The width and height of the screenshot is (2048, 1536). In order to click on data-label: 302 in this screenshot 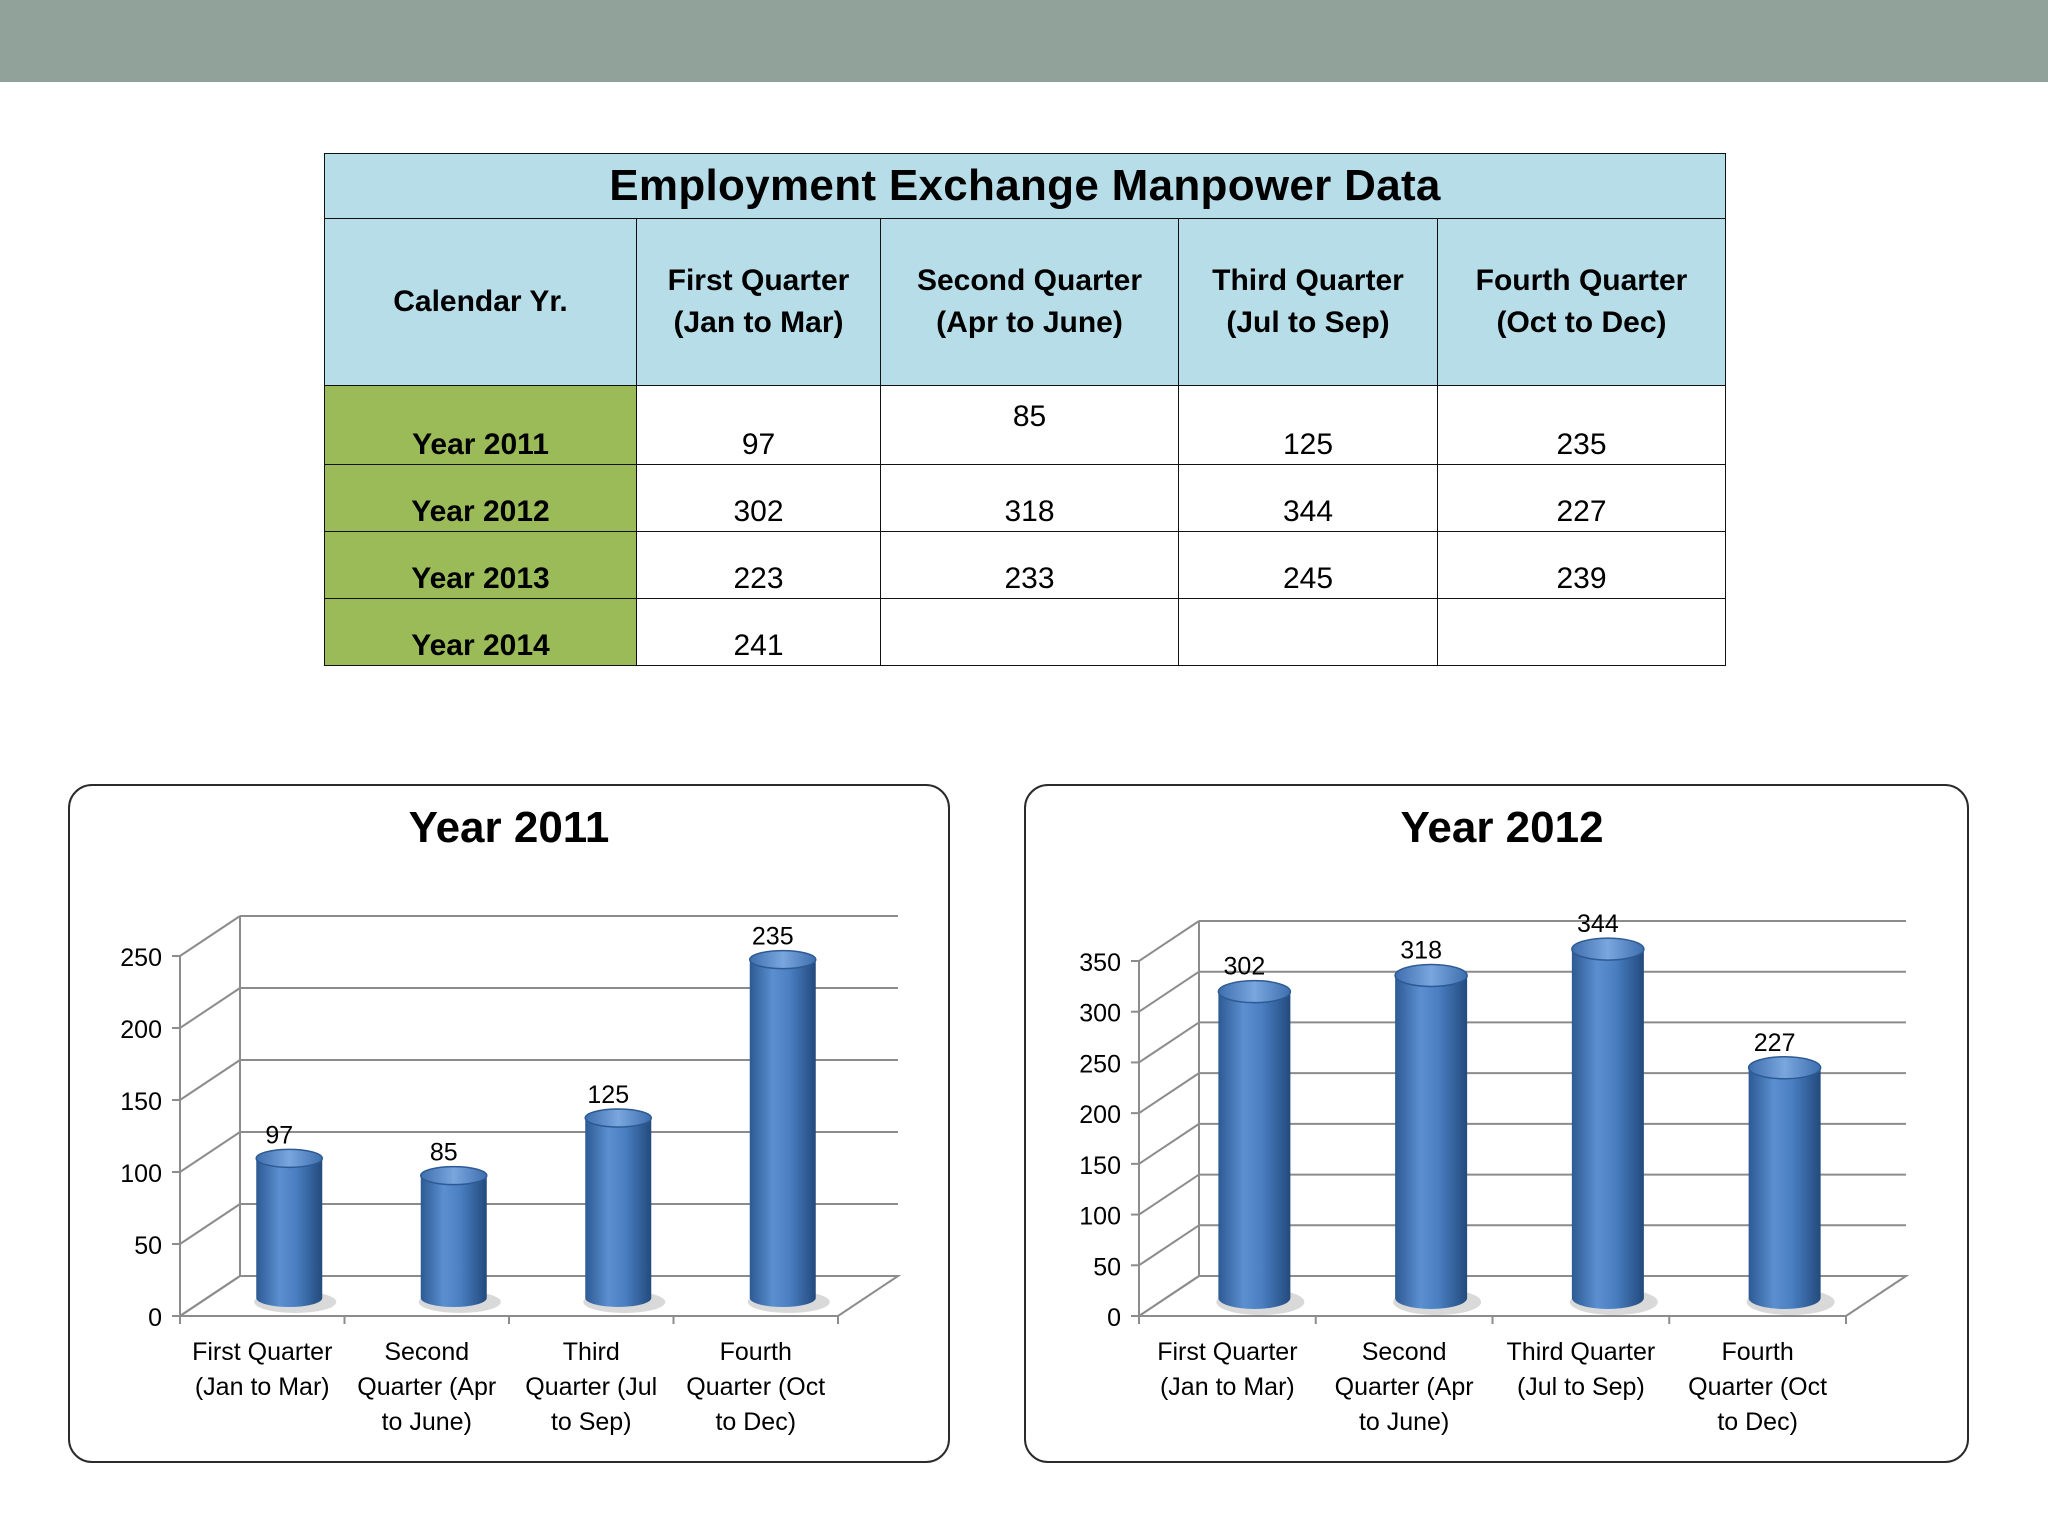, I will do `click(1245, 967)`.